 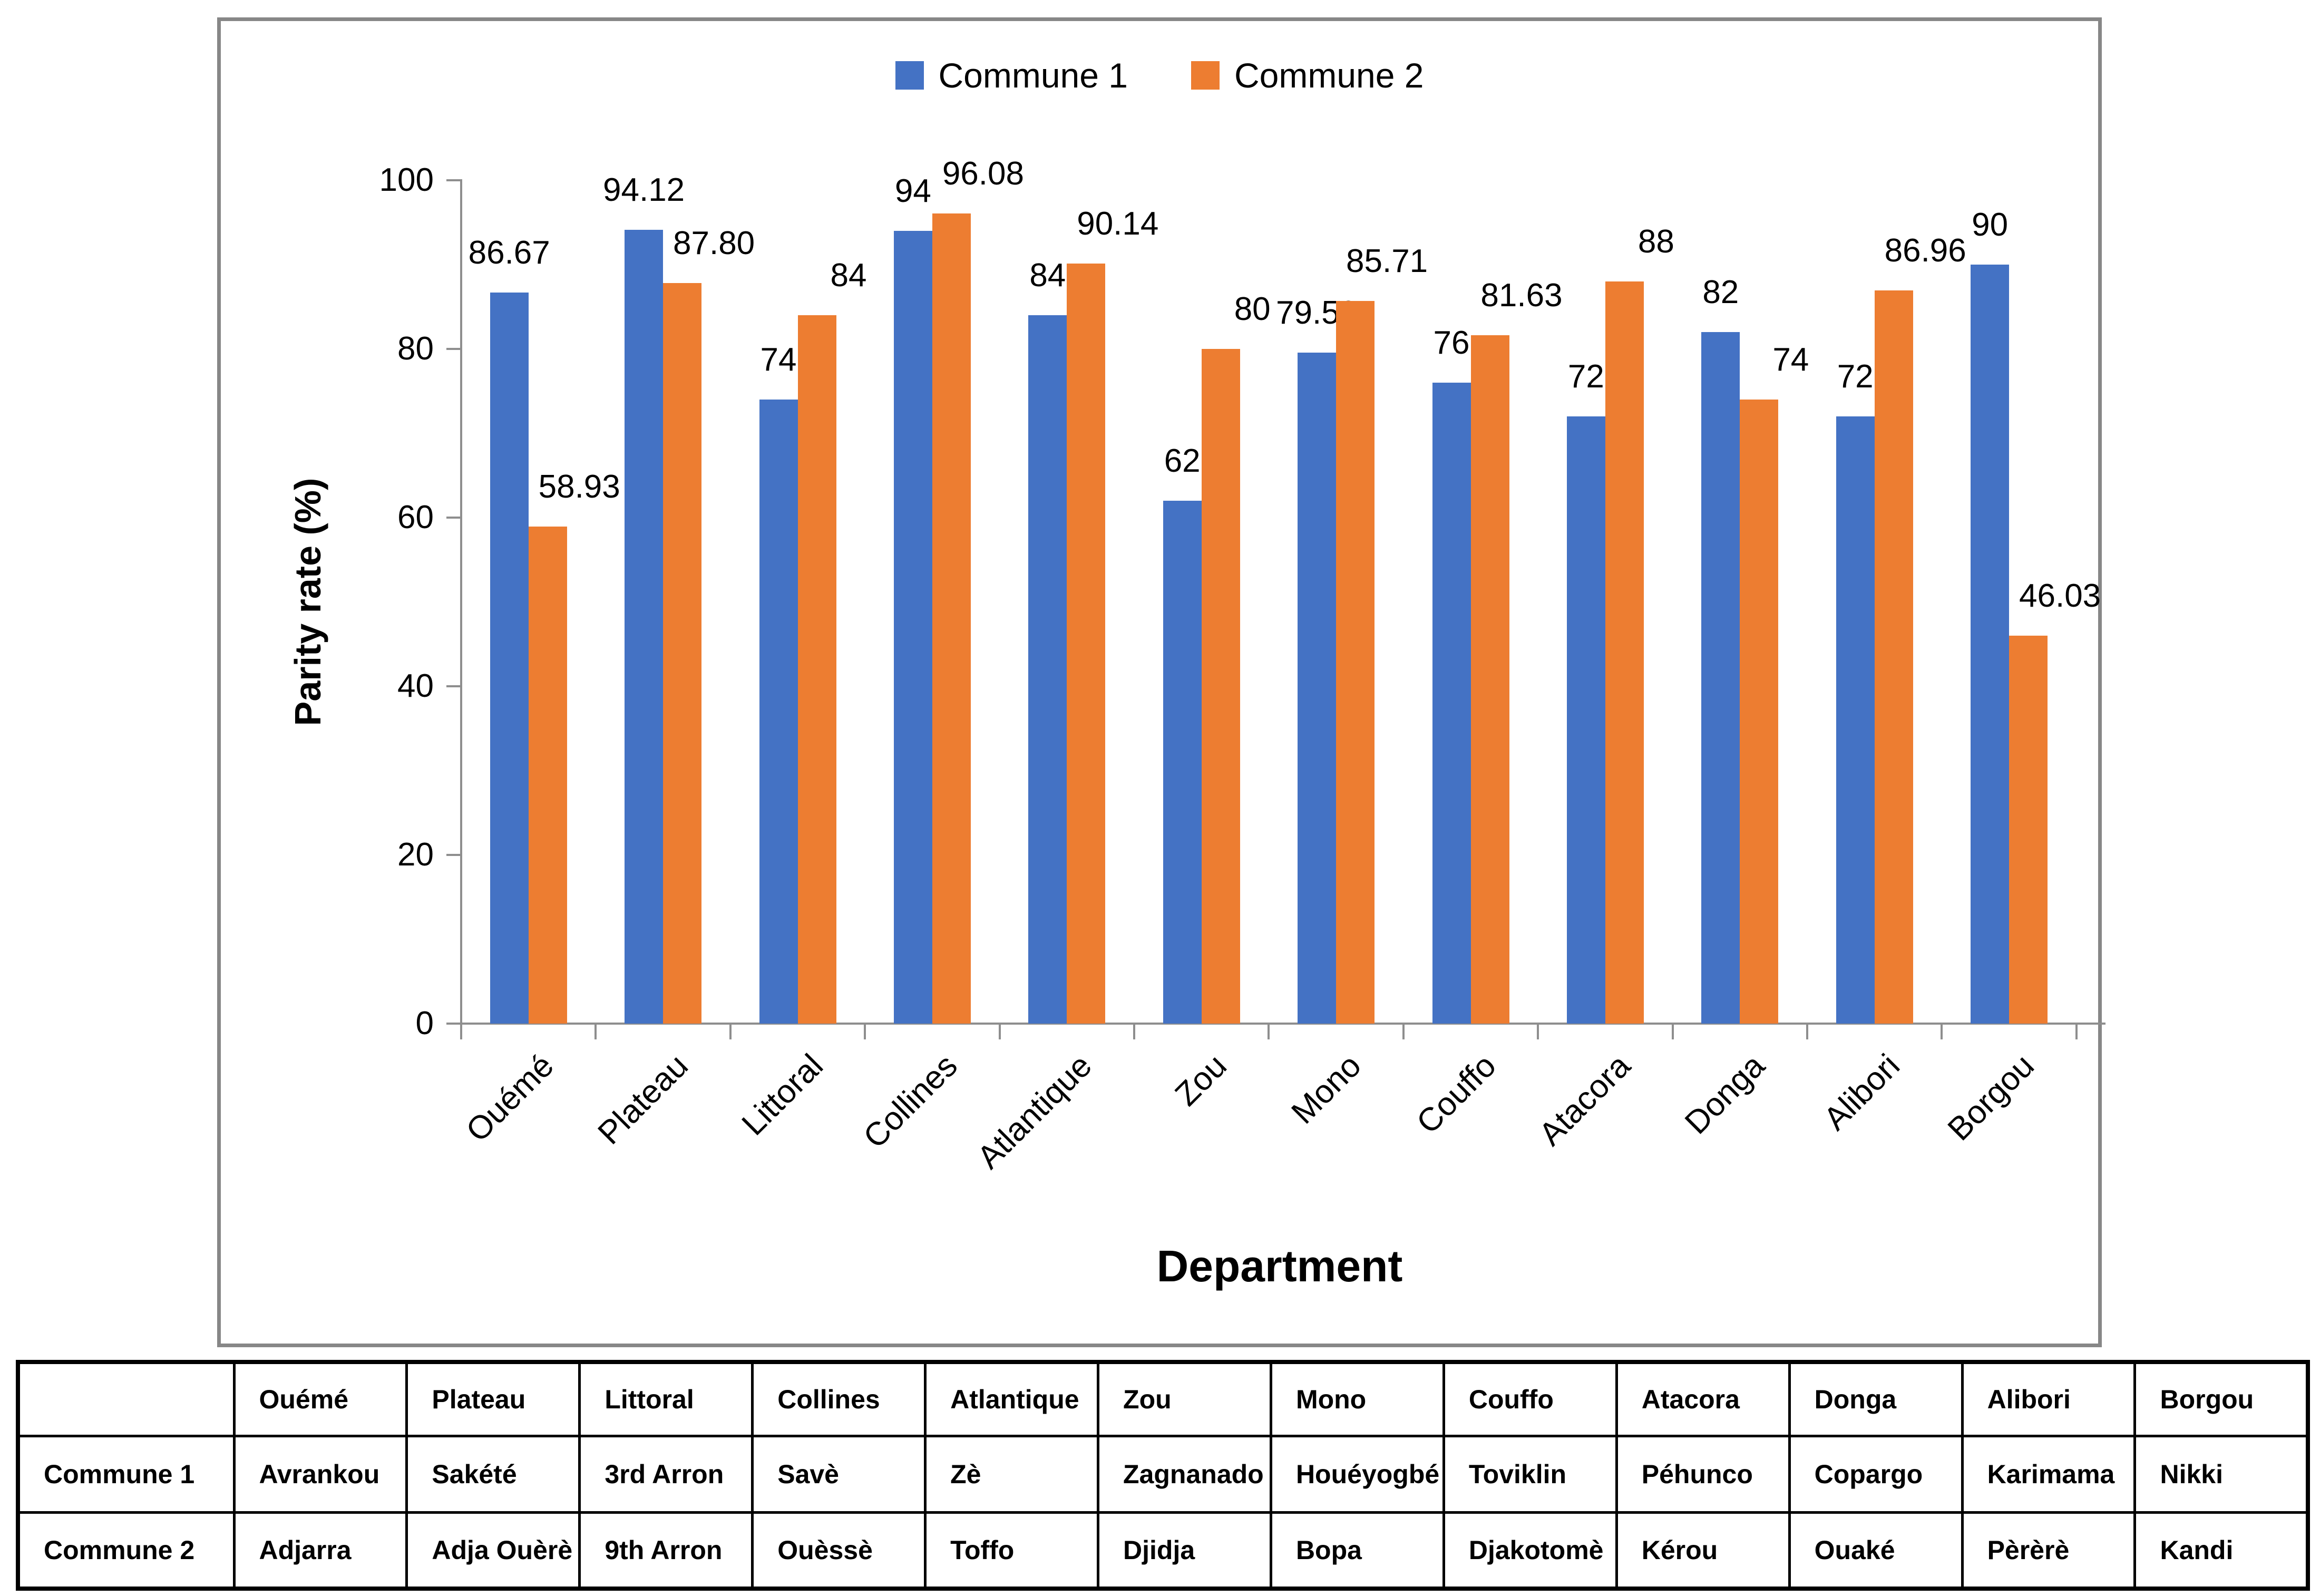 What do you see at coordinates (1047, 276) in the screenshot?
I see `bar-value-label: 84` at bounding box center [1047, 276].